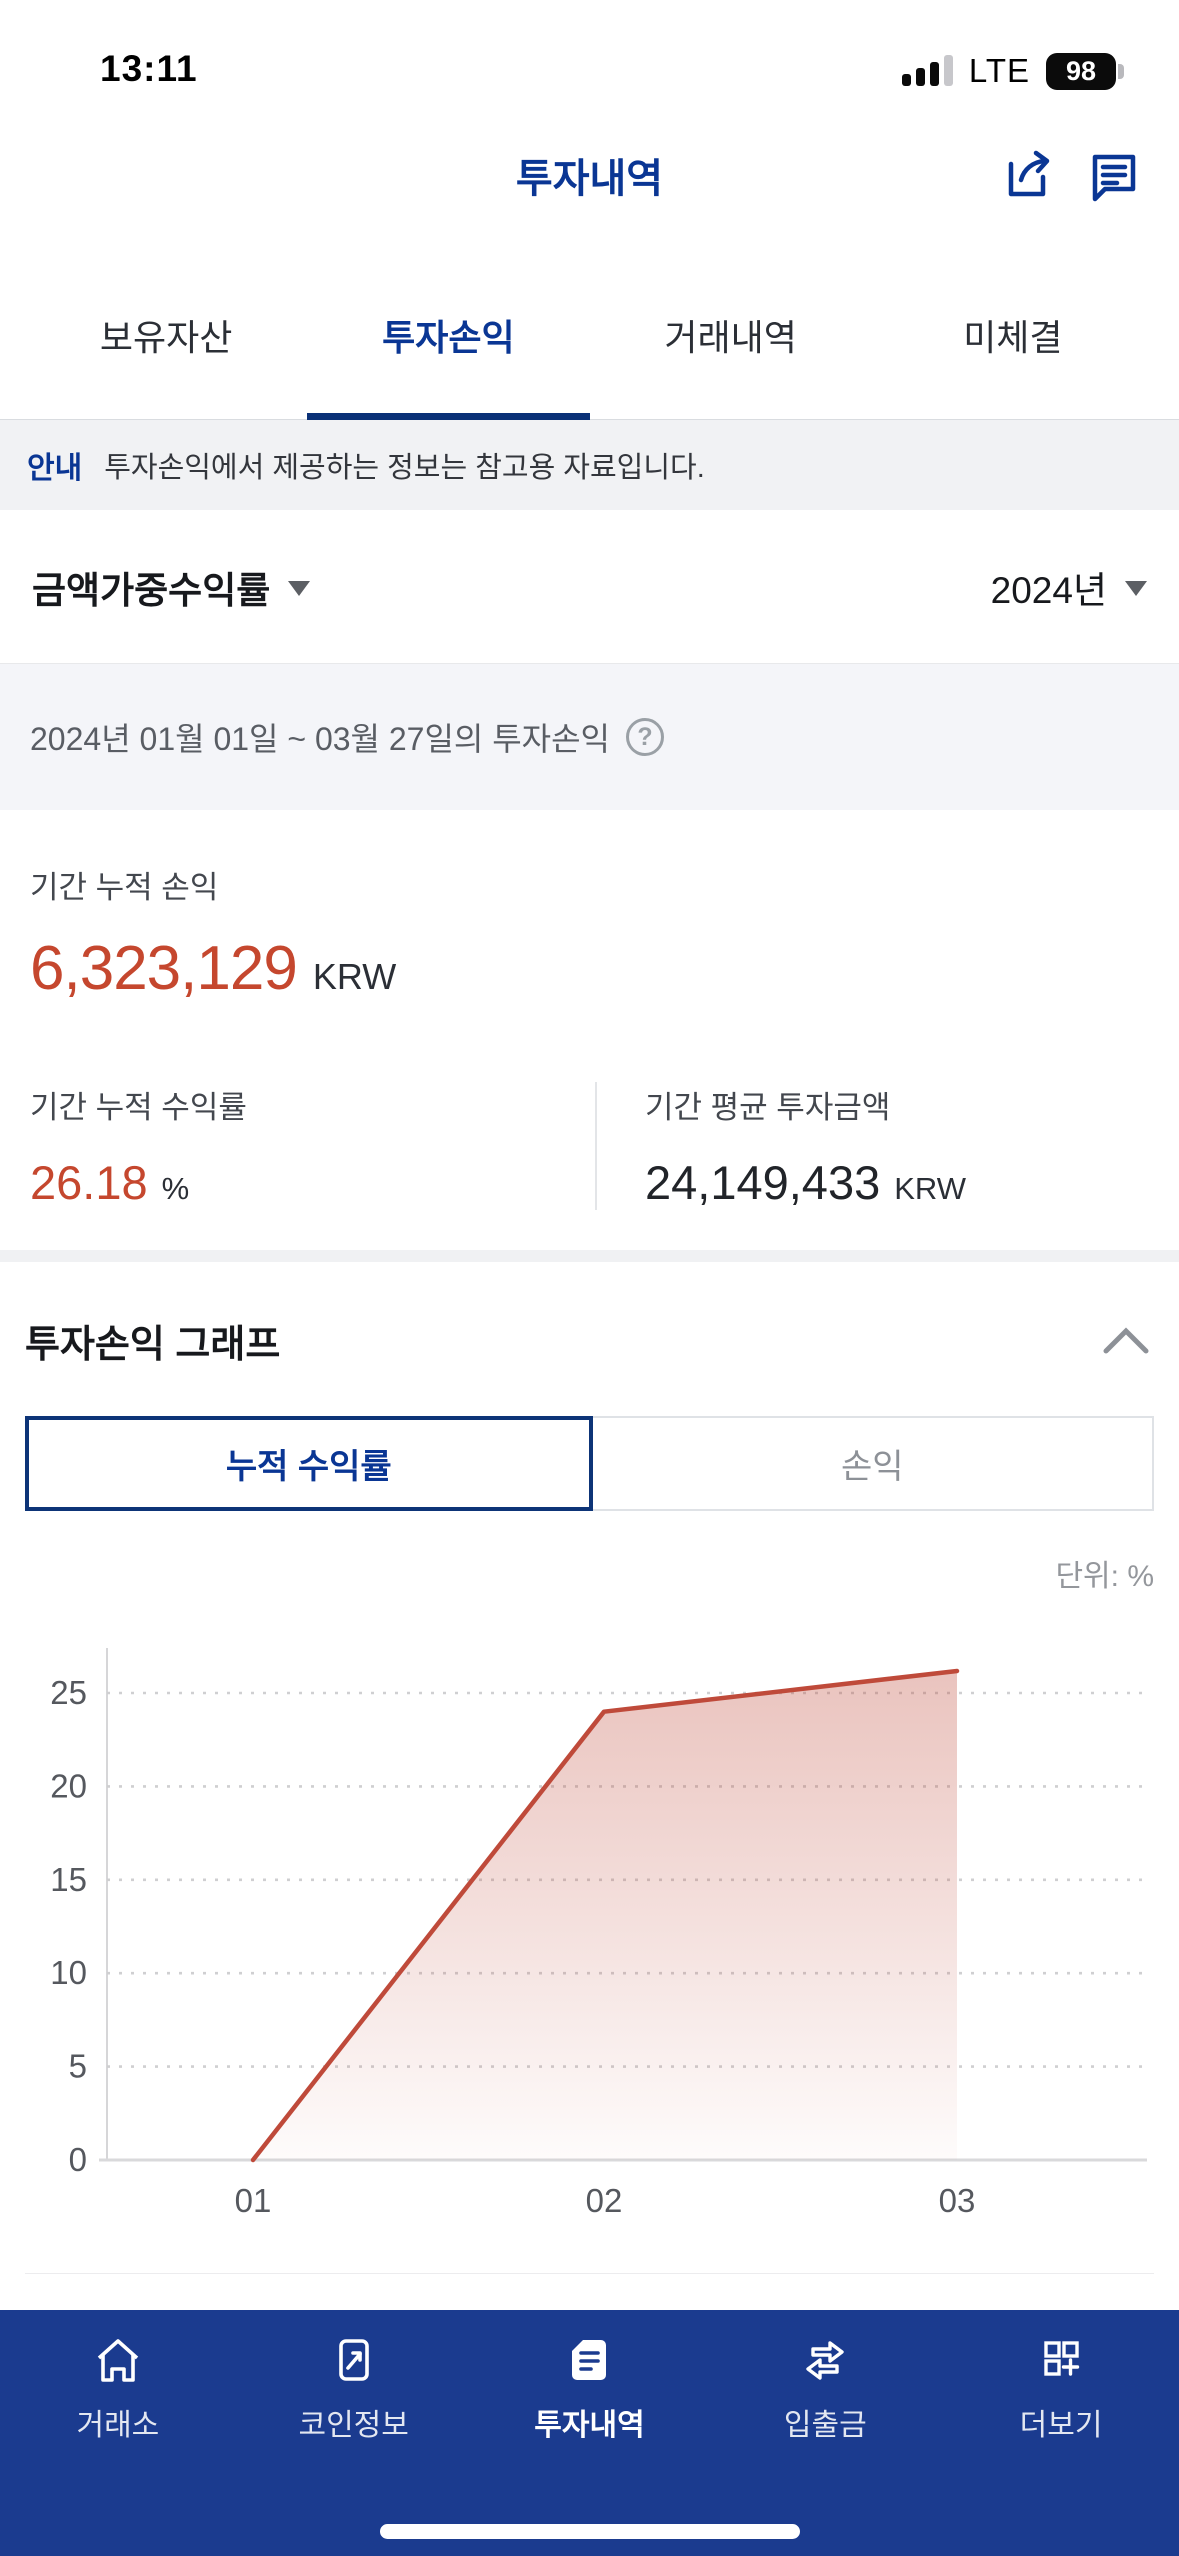 This screenshot has width=1179, height=2556. I want to click on document-icon, so click(589, 2360).